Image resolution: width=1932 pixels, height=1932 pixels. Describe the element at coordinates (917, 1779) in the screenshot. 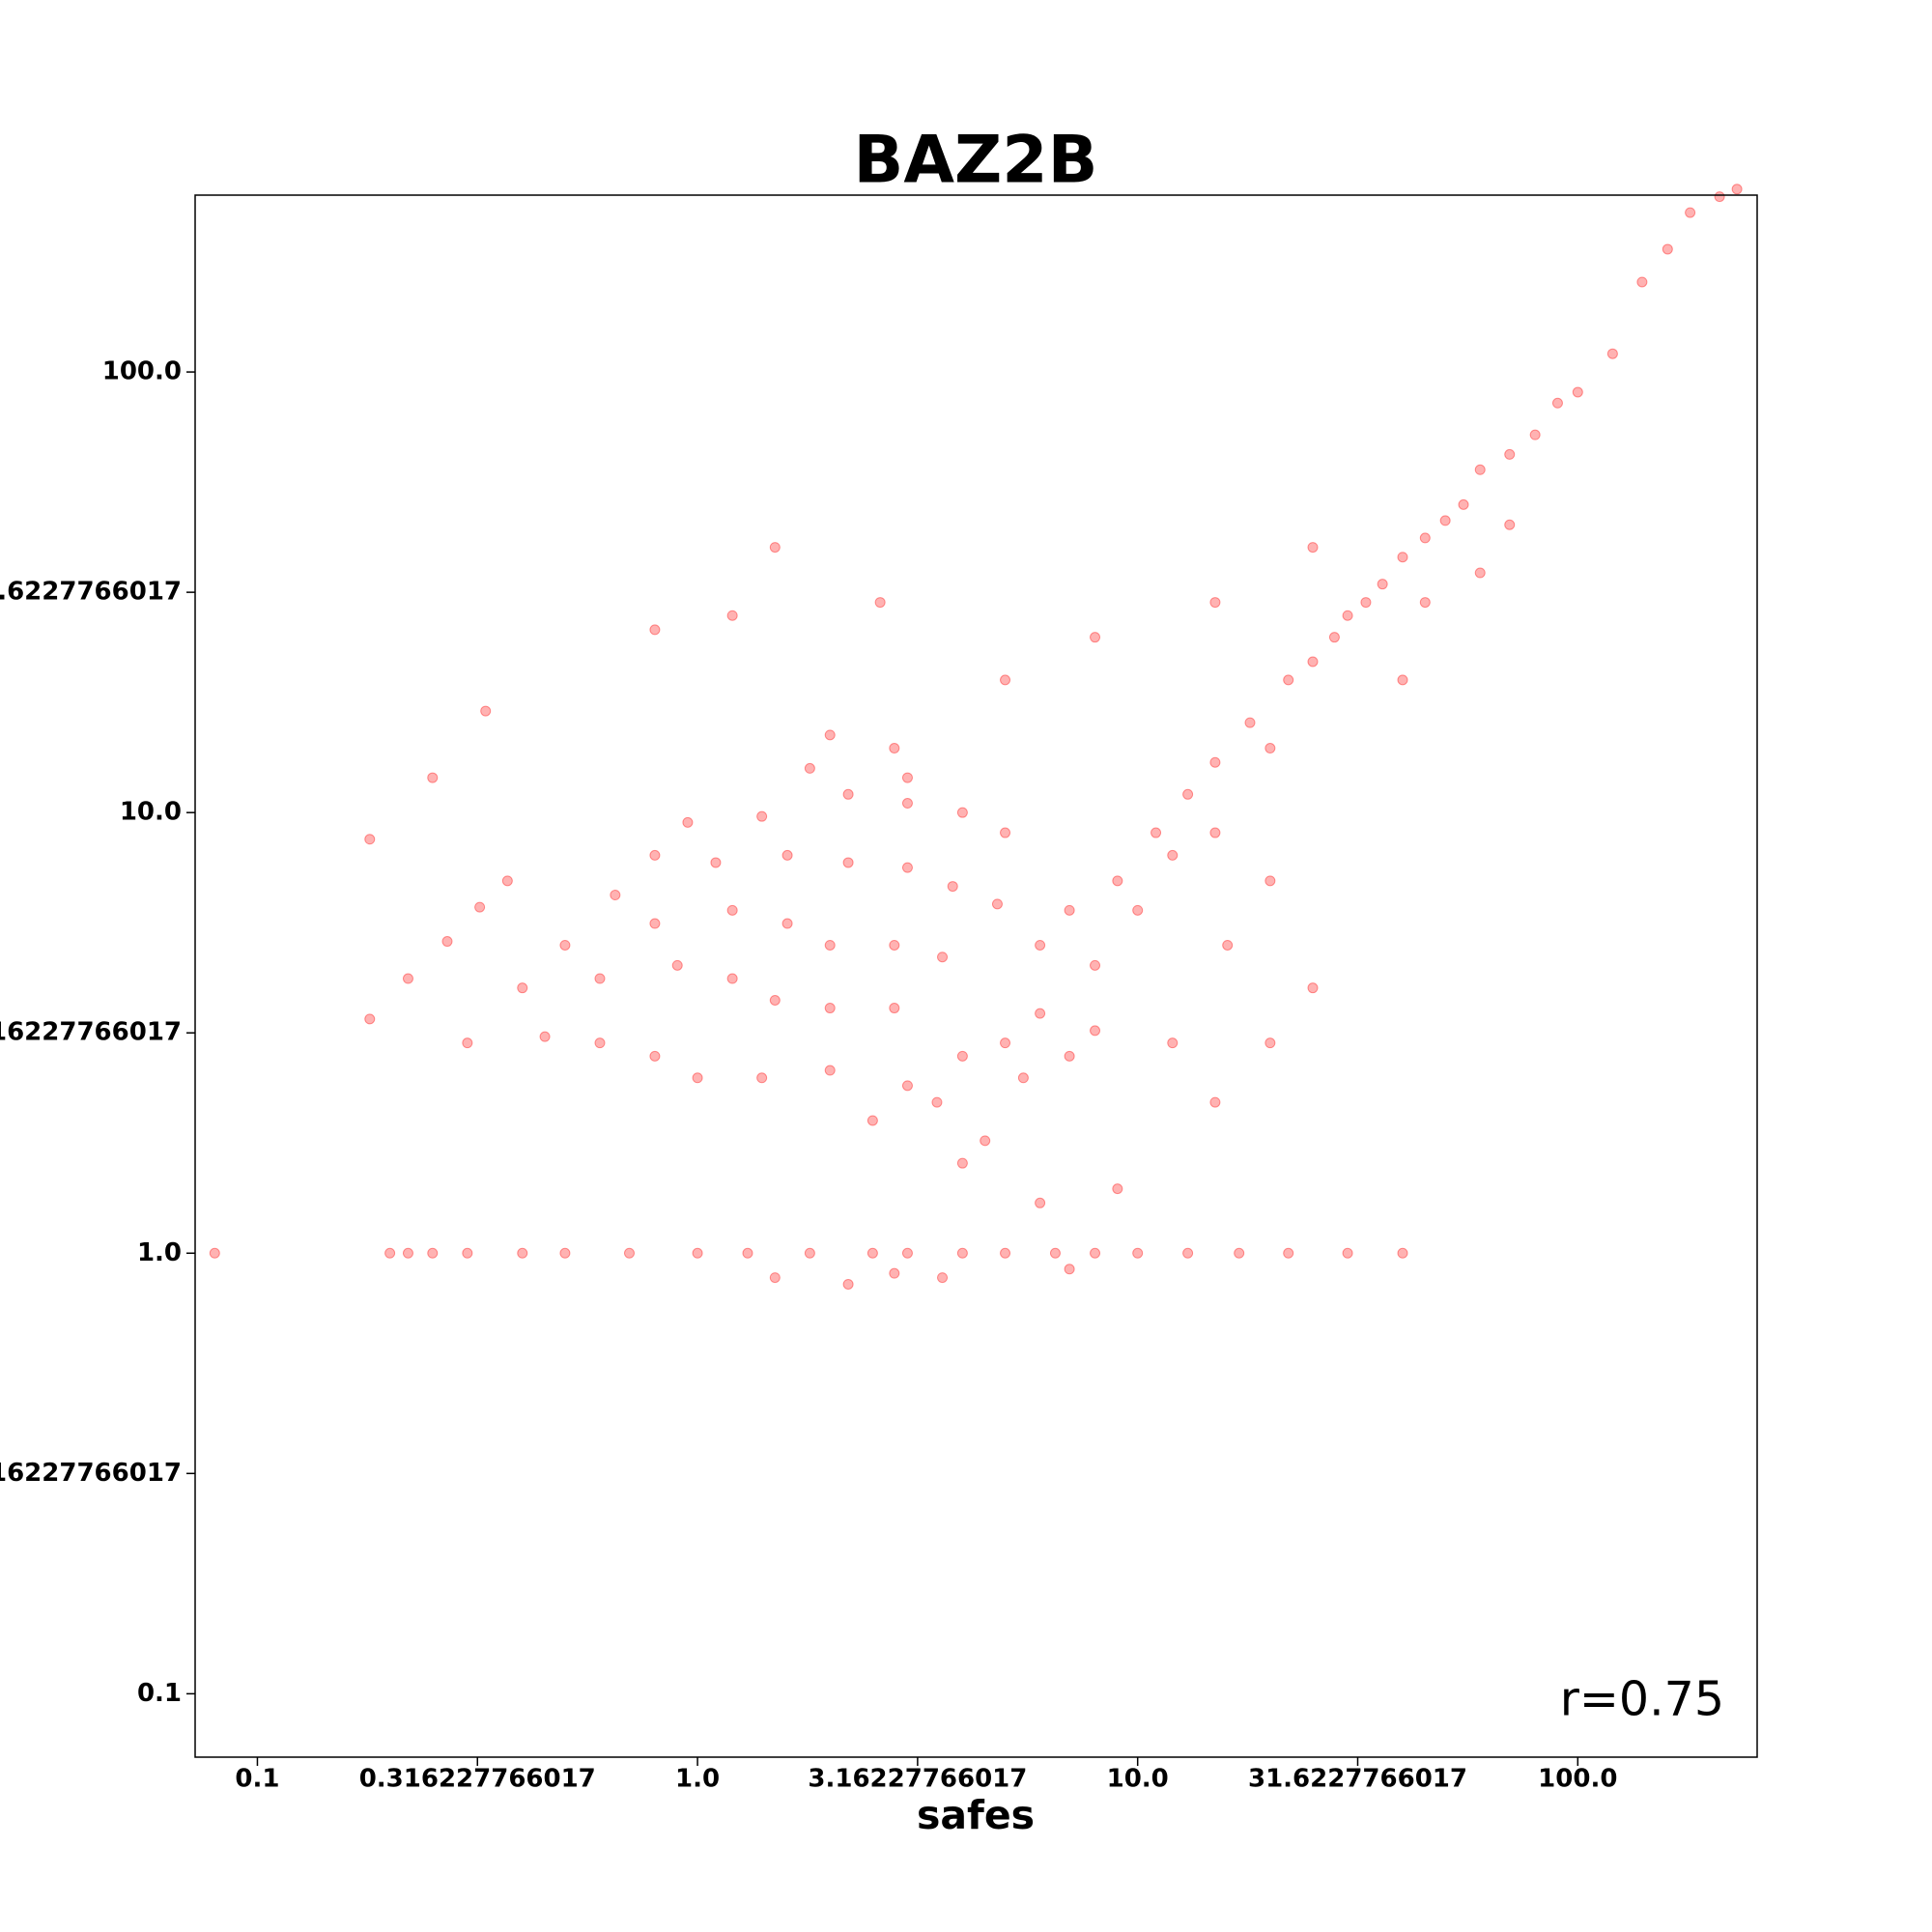

I see `x-tick-label: 3.16227766017` at that location.